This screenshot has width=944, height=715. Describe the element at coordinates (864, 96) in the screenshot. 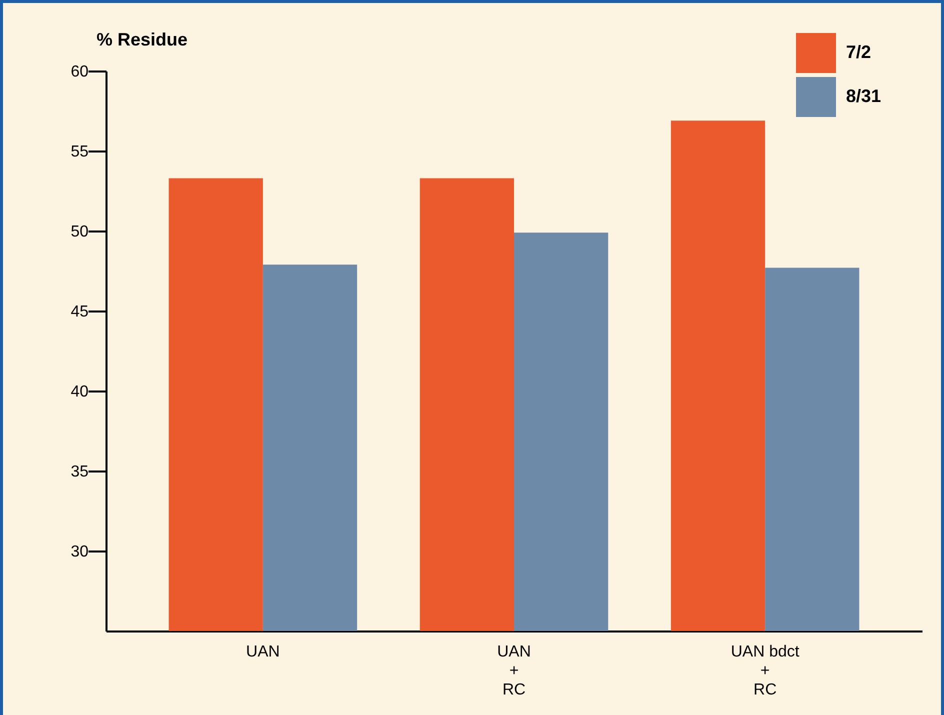

I see `legend-label: 8/31` at that location.